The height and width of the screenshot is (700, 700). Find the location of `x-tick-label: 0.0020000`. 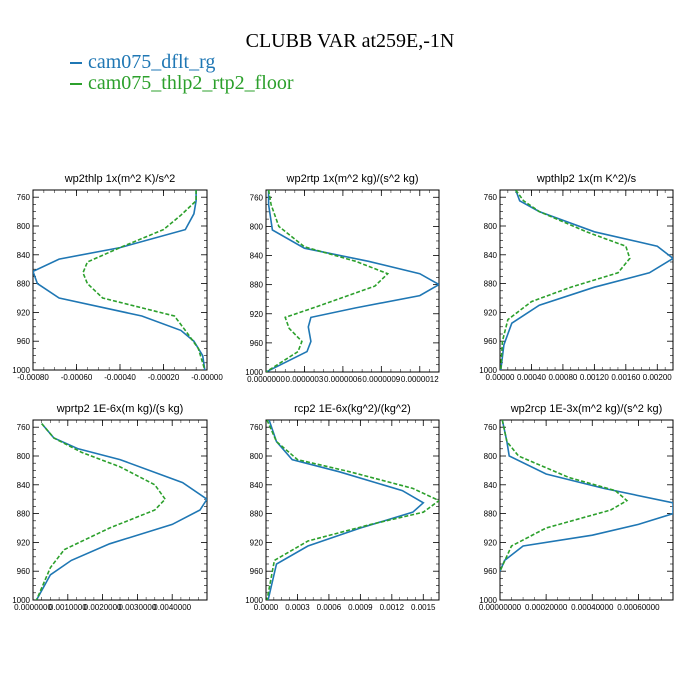

x-tick-label: 0.0020000 is located at coordinates (103, 607).